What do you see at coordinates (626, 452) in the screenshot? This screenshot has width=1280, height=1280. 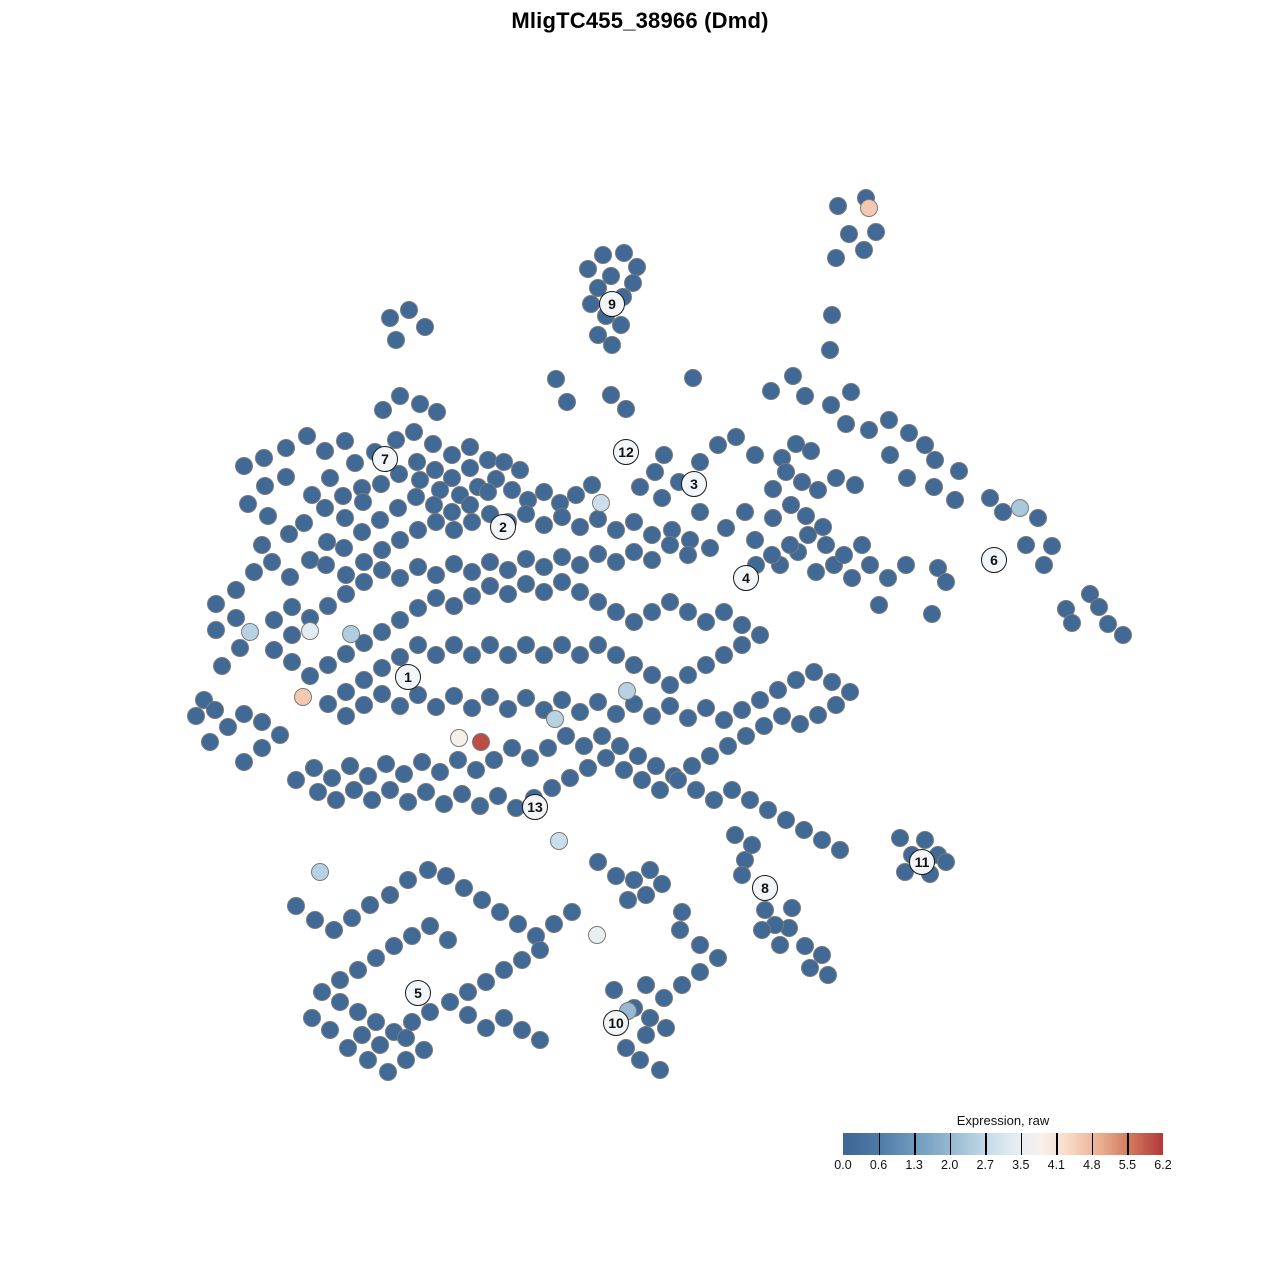 I see `cluster-label-12: 12` at bounding box center [626, 452].